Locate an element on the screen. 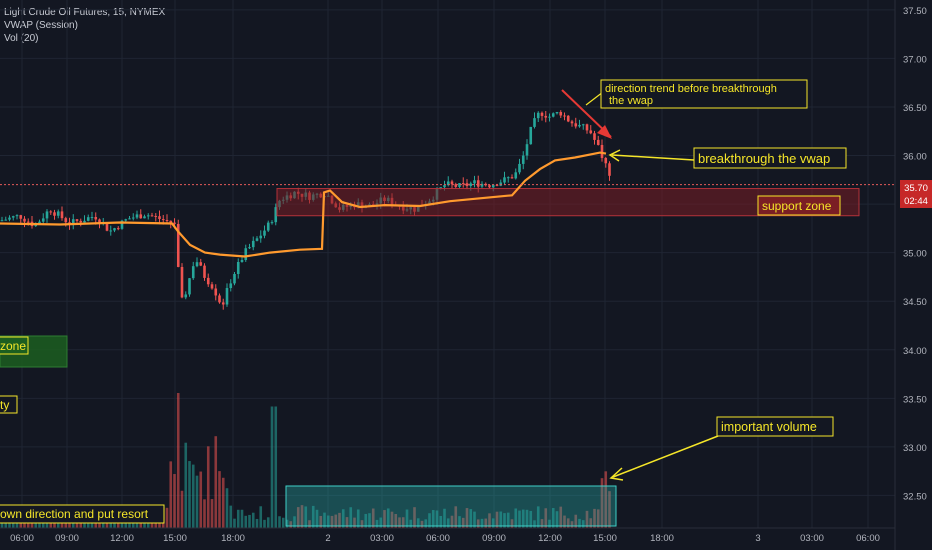 The width and height of the screenshot is (932, 550). breakthrough-label: breakthrough the vwap is located at coordinates (764, 158).